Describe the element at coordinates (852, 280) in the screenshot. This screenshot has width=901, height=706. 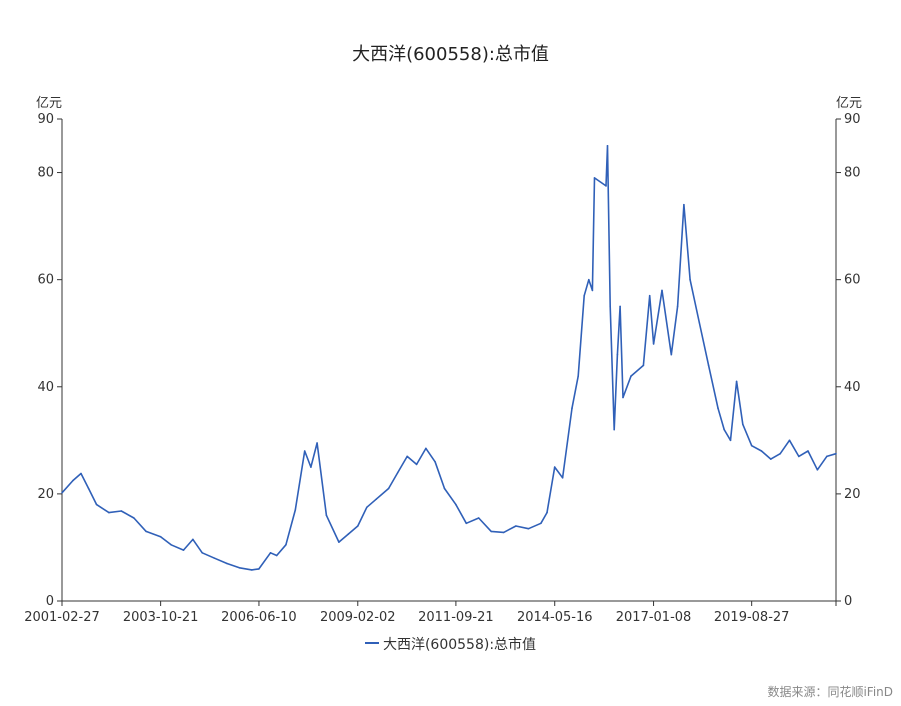
I see `y-tick-label-right: 60` at that location.